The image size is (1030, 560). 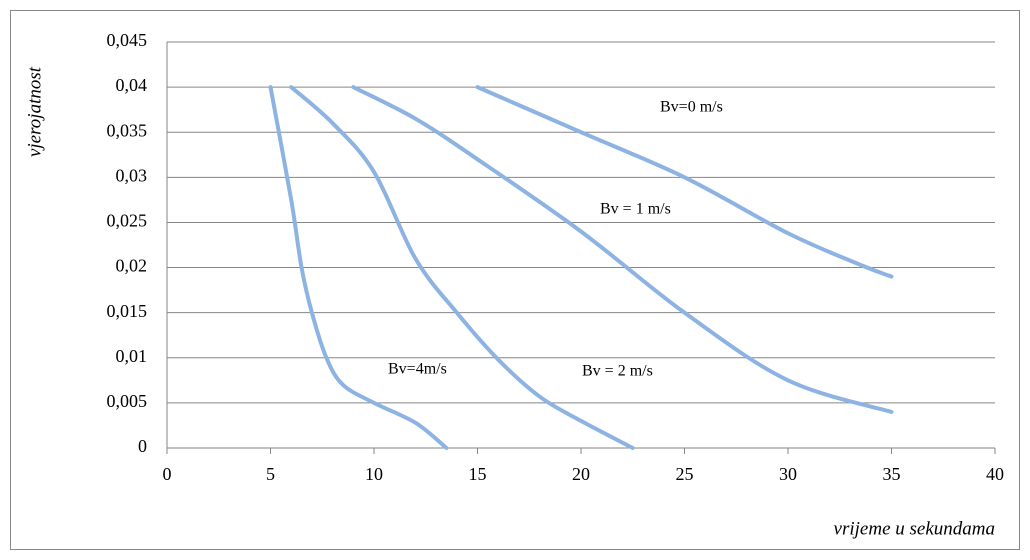 I want to click on y-tick-label: 0,025, so click(x=127, y=221).